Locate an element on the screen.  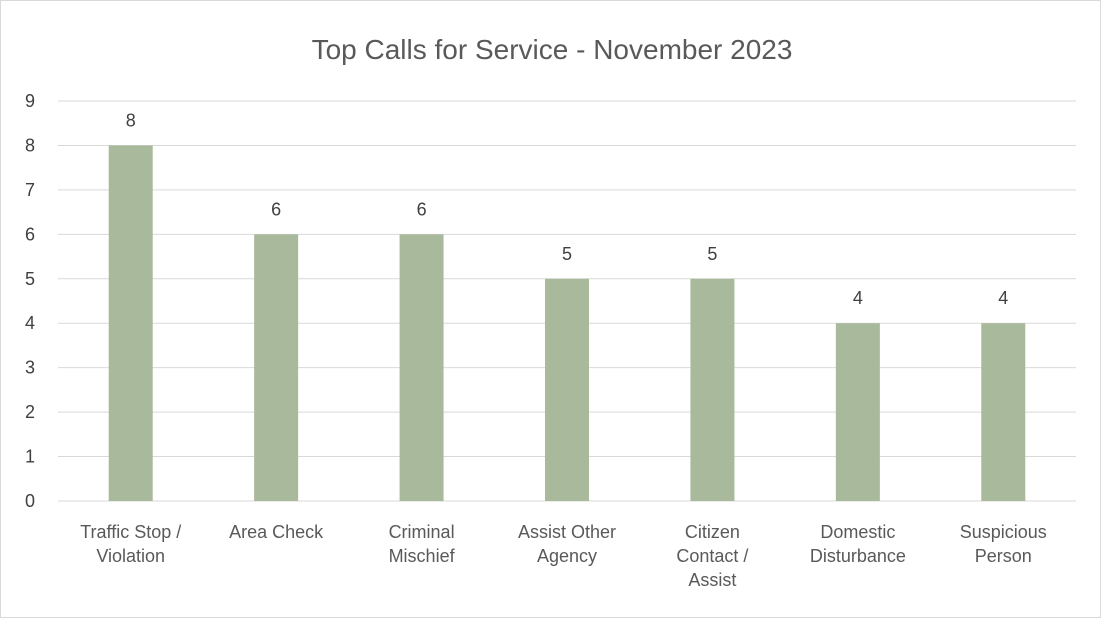
x-category-label: Mischief is located at coordinates (422, 556).